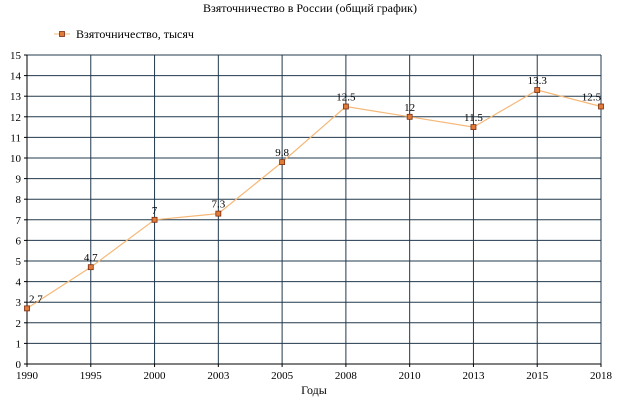 The image size is (620, 405). What do you see at coordinates (19, 262) in the screenshot?
I see `y-tick-label: 5` at bounding box center [19, 262].